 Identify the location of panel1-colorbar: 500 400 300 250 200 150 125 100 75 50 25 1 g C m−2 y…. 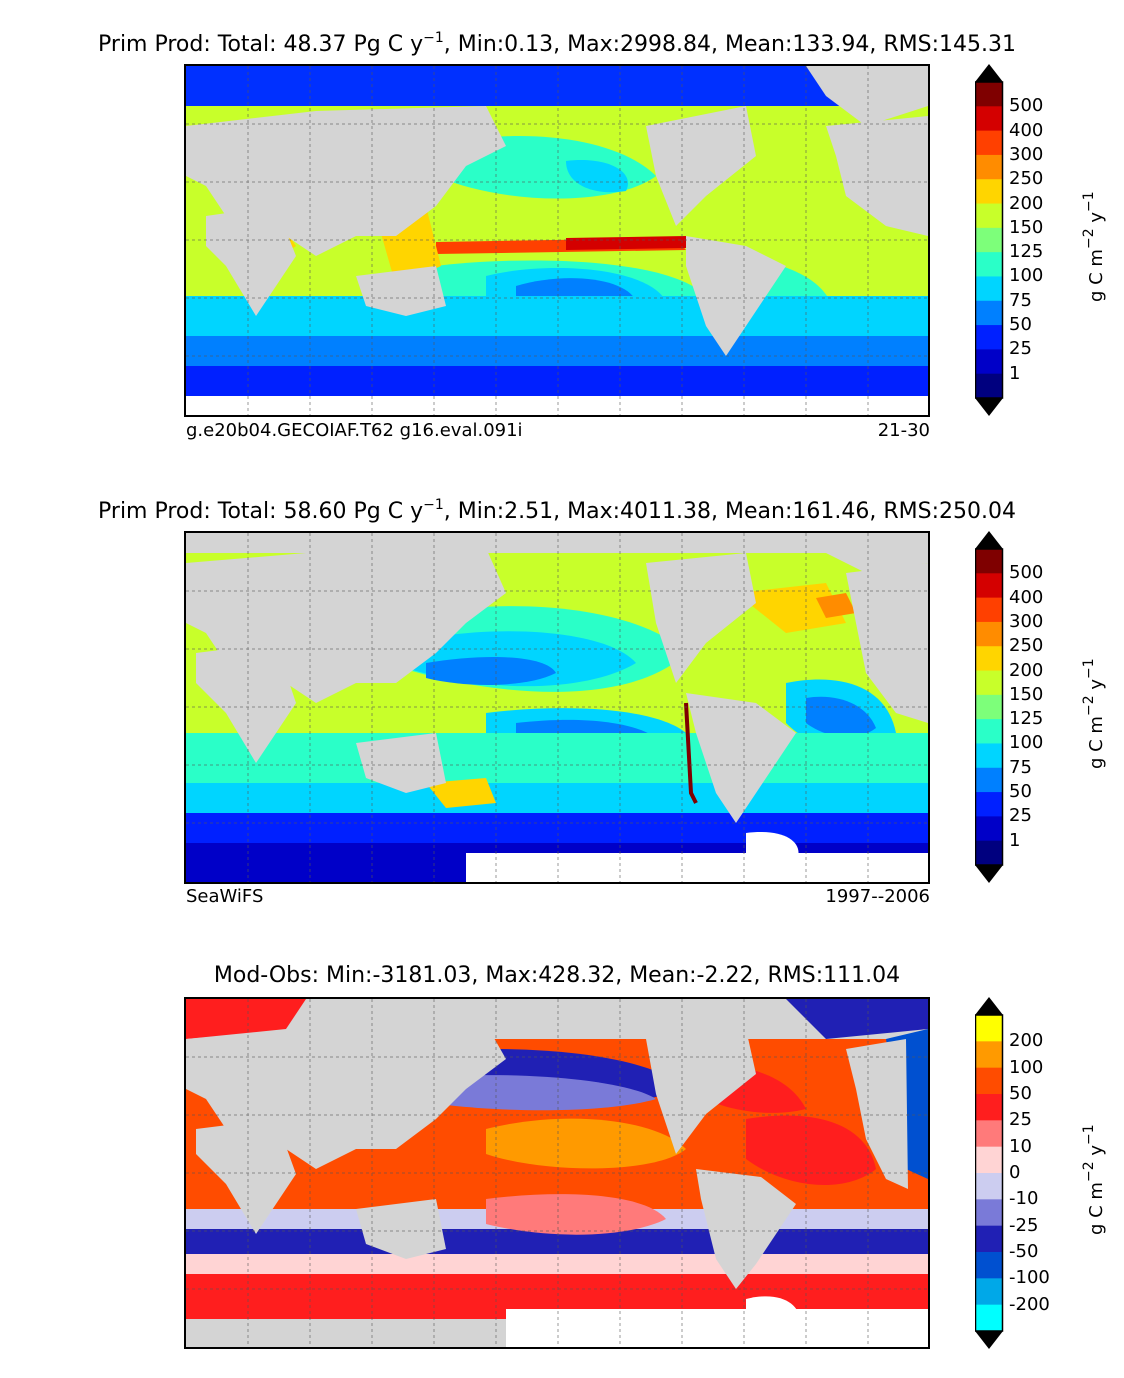
(1049, 240).